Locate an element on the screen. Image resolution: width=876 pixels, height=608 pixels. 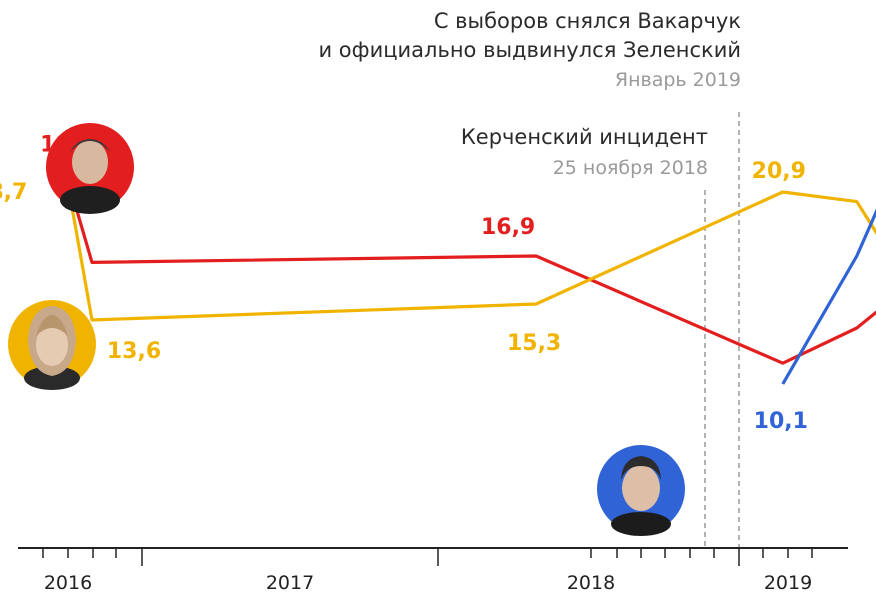
year-label-2018: 2018 is located at coordinates (591, 583).